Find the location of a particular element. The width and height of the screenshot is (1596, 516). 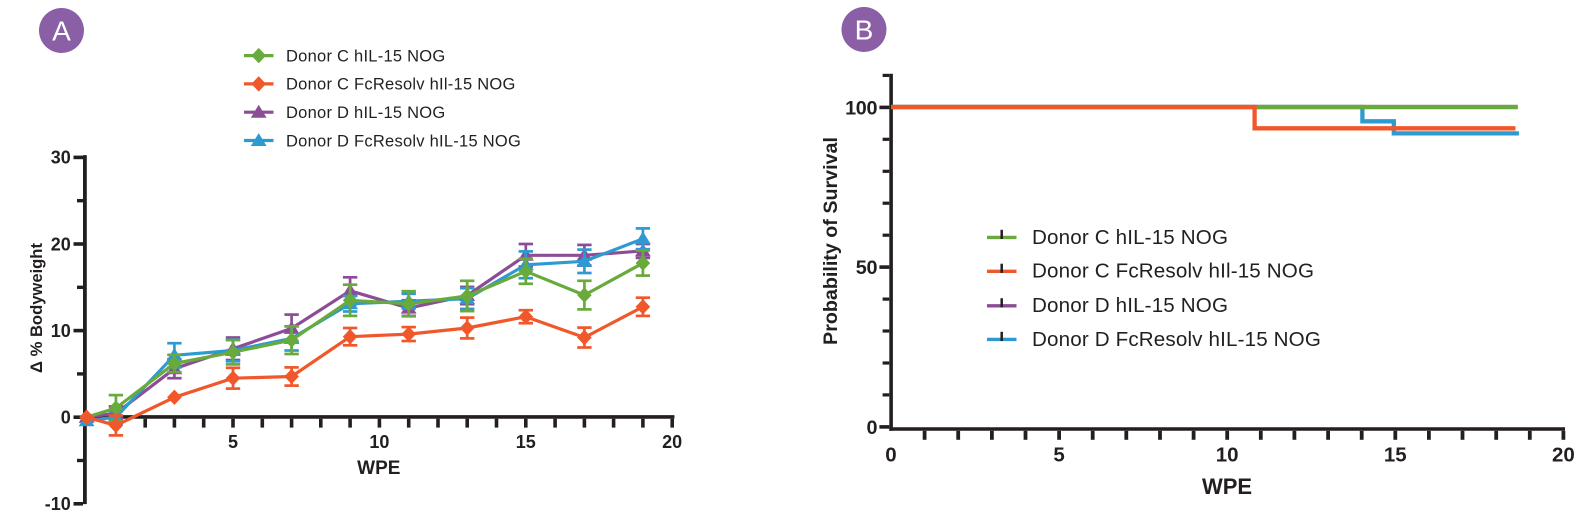

svg-text: 50 is located at coordinates (867, 268).